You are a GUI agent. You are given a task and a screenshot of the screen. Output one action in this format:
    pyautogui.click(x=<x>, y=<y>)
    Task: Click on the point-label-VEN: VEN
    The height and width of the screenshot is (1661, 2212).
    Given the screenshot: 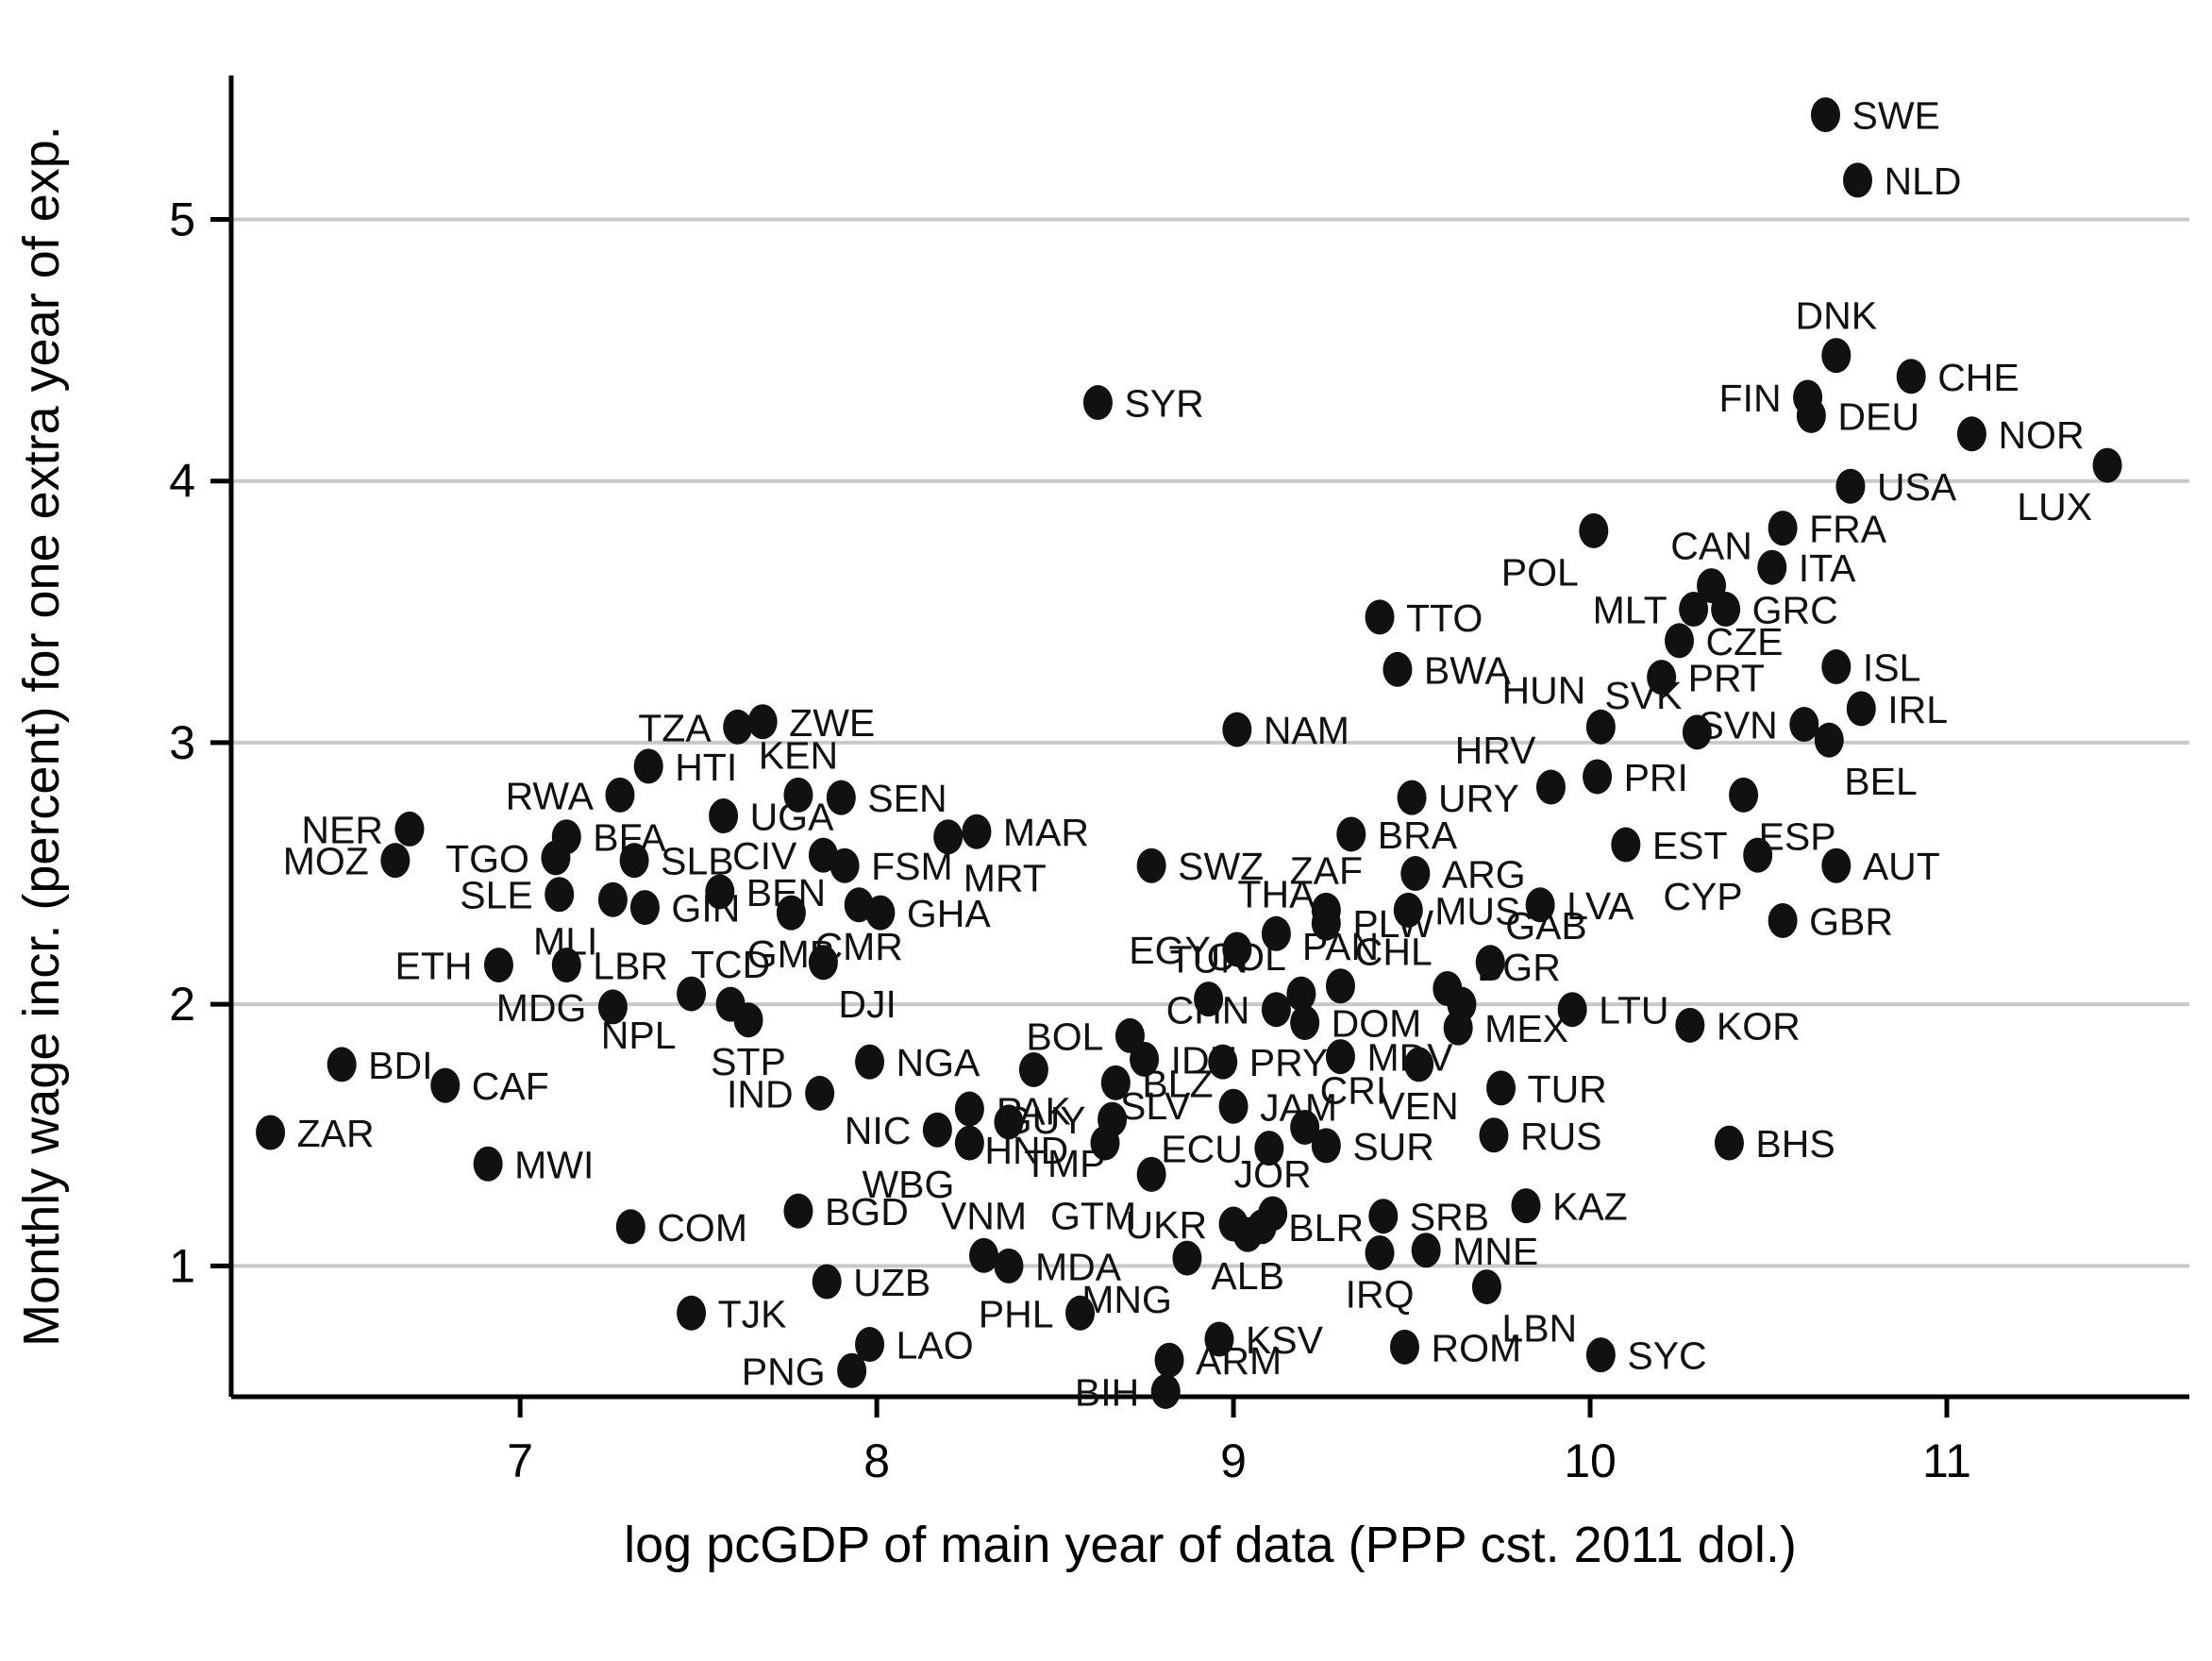 What is the action you would take?
    pyautogui.click(x=1418, y=1106)
    